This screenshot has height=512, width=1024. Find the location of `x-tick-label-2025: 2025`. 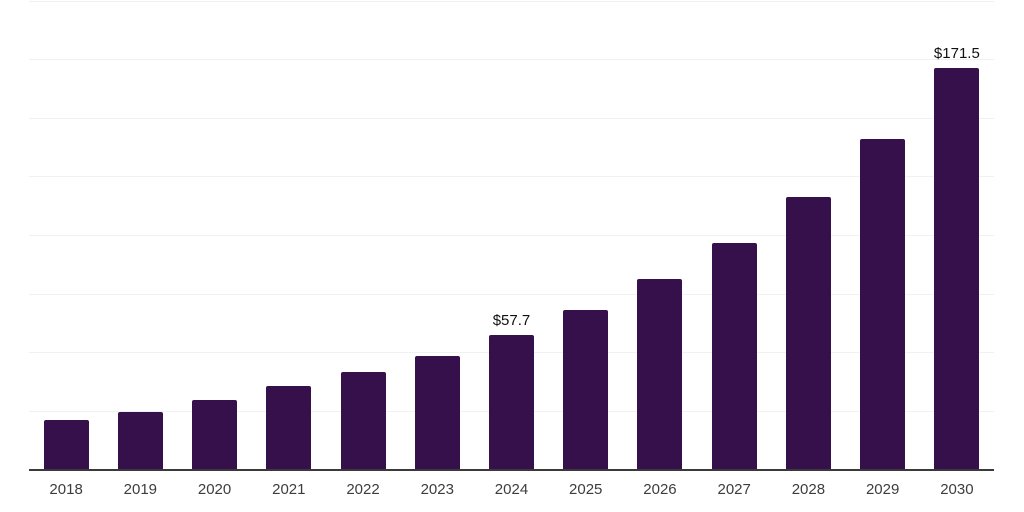

x-tick-label-2025: 2025 is located at coordinates (586, 489).